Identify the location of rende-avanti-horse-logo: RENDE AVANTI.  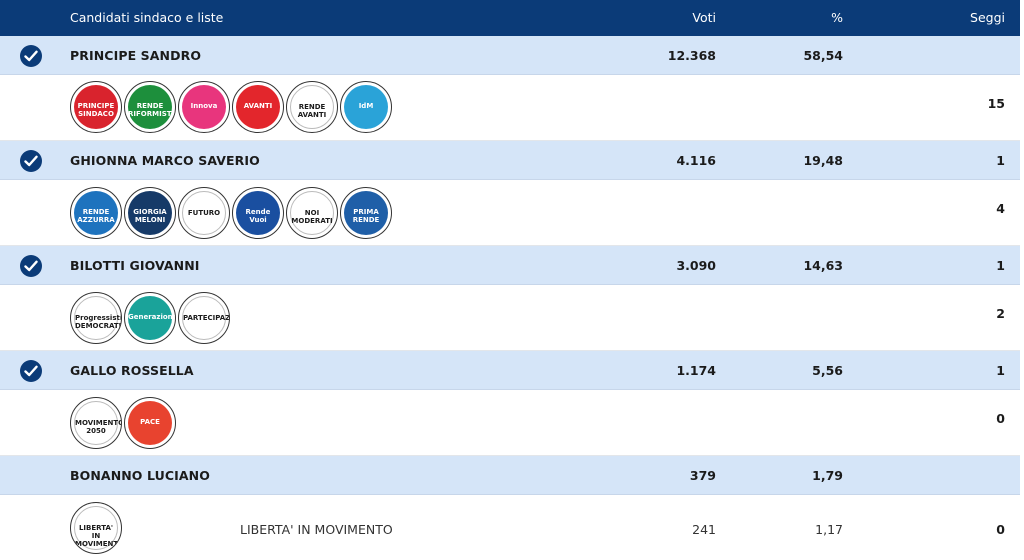
(312, 107).